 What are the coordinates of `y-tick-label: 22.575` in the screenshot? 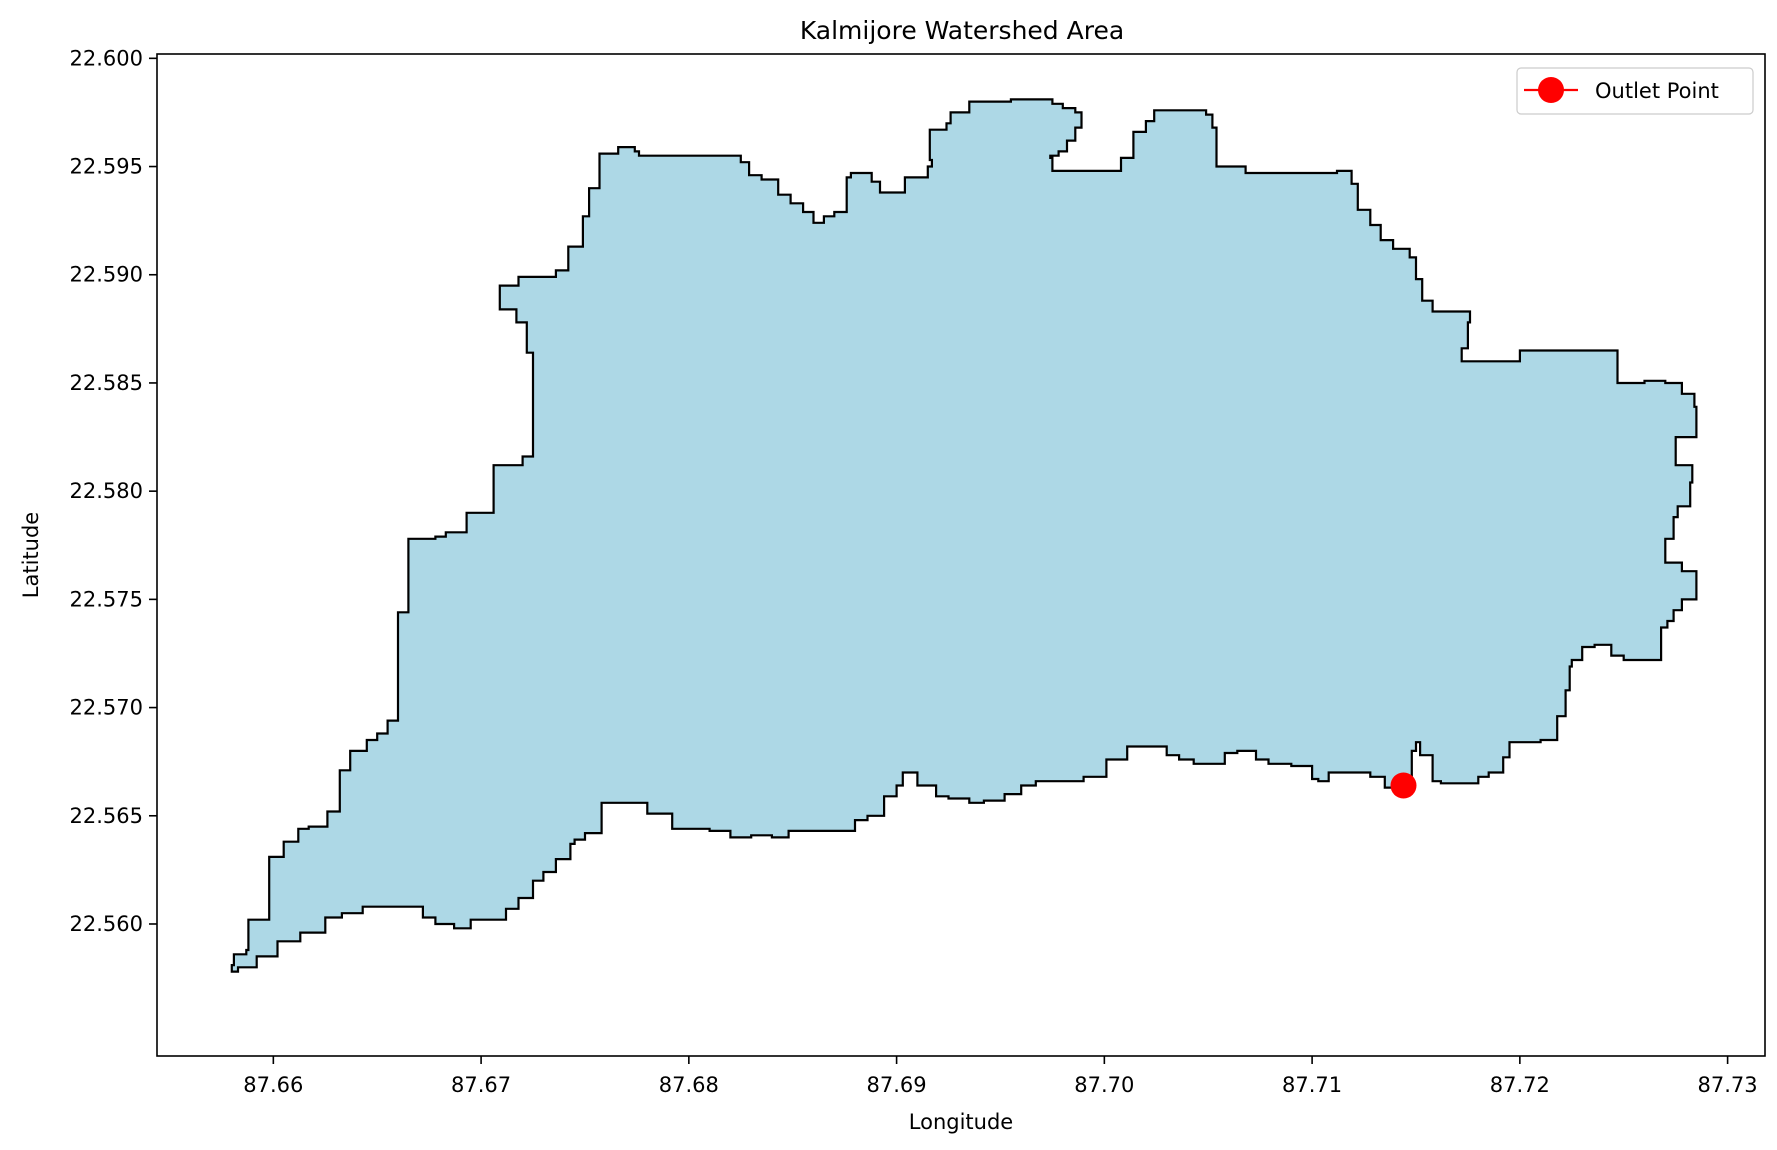 It's located at (106, 599).